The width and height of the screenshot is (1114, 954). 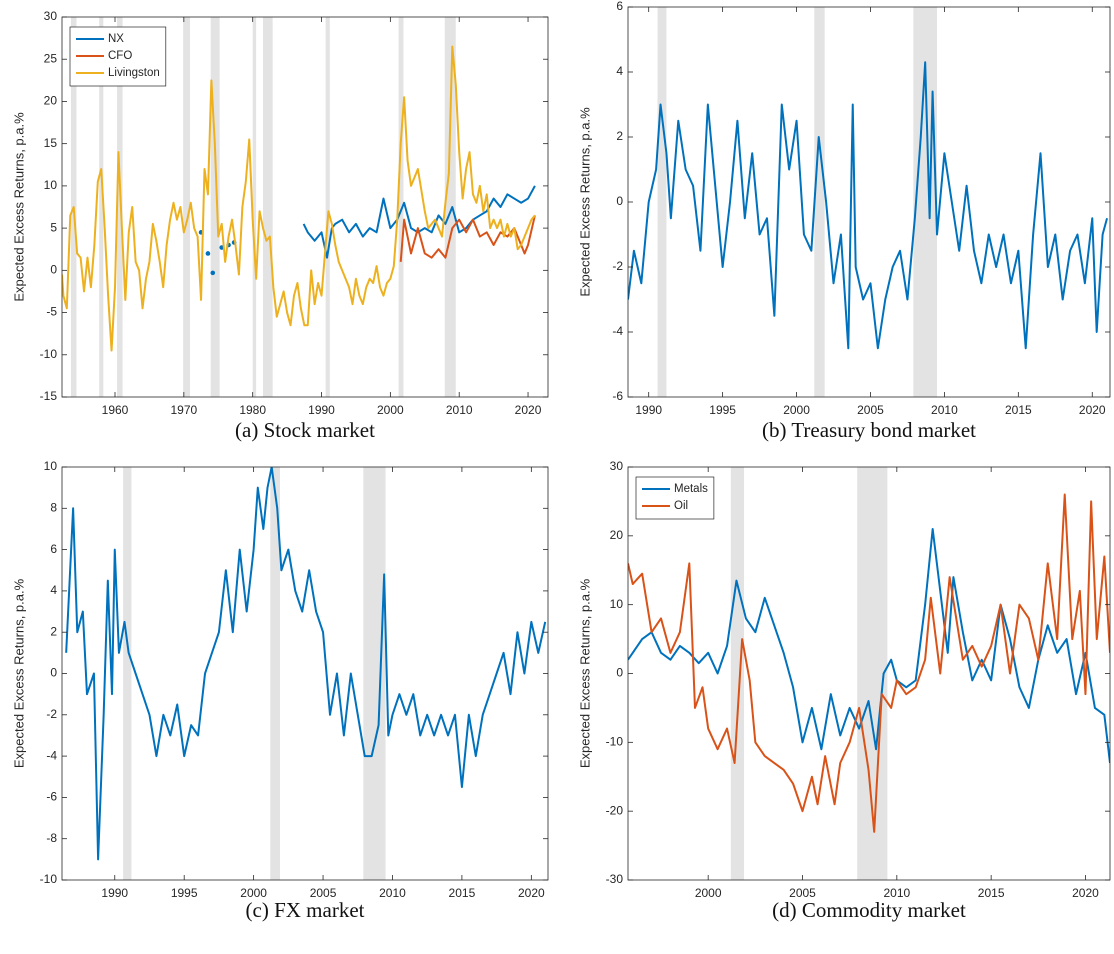 What do you see at coordinates (51, 143) in the screenshot?
I see `y-tick-label: 15` at bounding box center [51, 143].